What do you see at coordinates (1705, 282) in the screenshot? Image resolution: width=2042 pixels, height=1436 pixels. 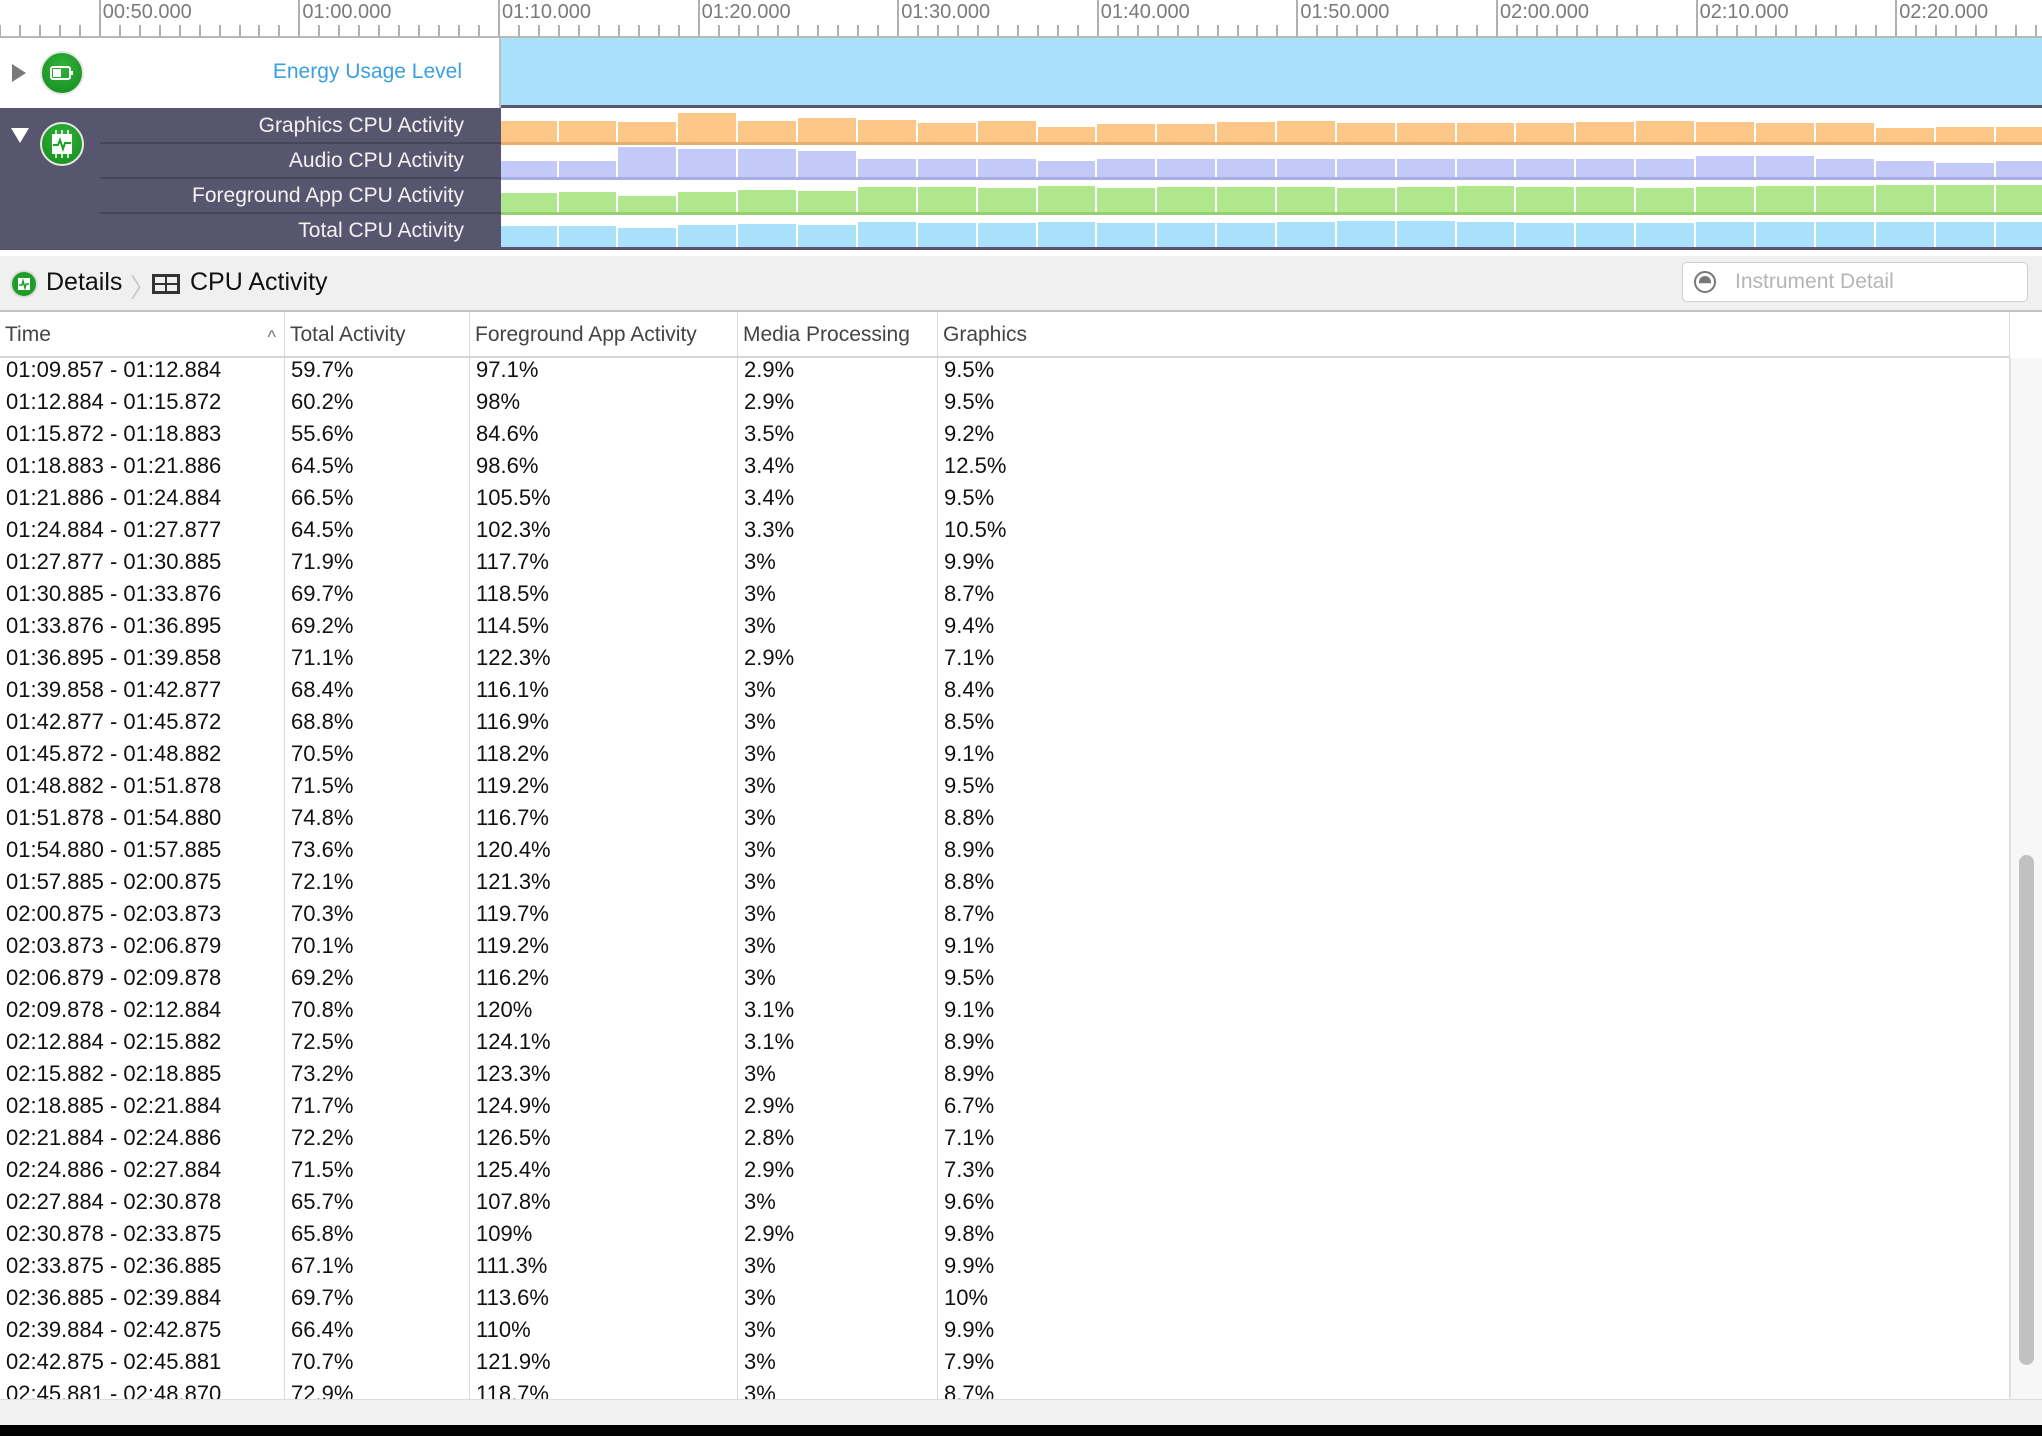 I see `filter-scope-icon` at bounding box center [1705, 282].